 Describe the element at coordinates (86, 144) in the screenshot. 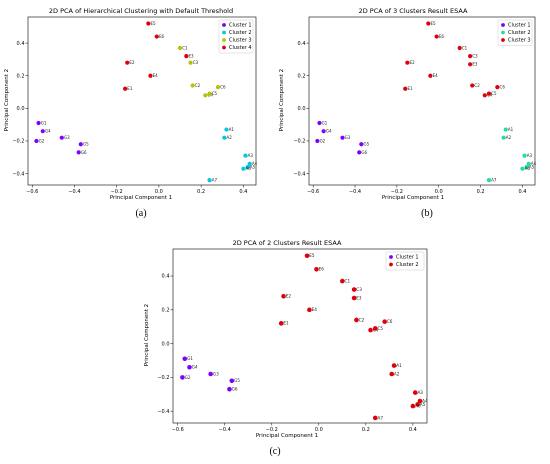

I see `point-label: G5` at that location.